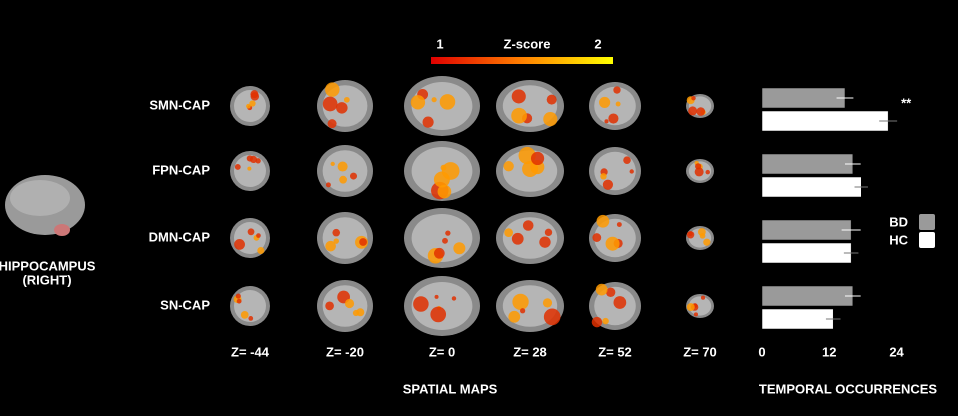 This screenshot has height=416, width=958. I want to click on spatial-maps-label: SPATIAL MAPS, so click(450, 388).